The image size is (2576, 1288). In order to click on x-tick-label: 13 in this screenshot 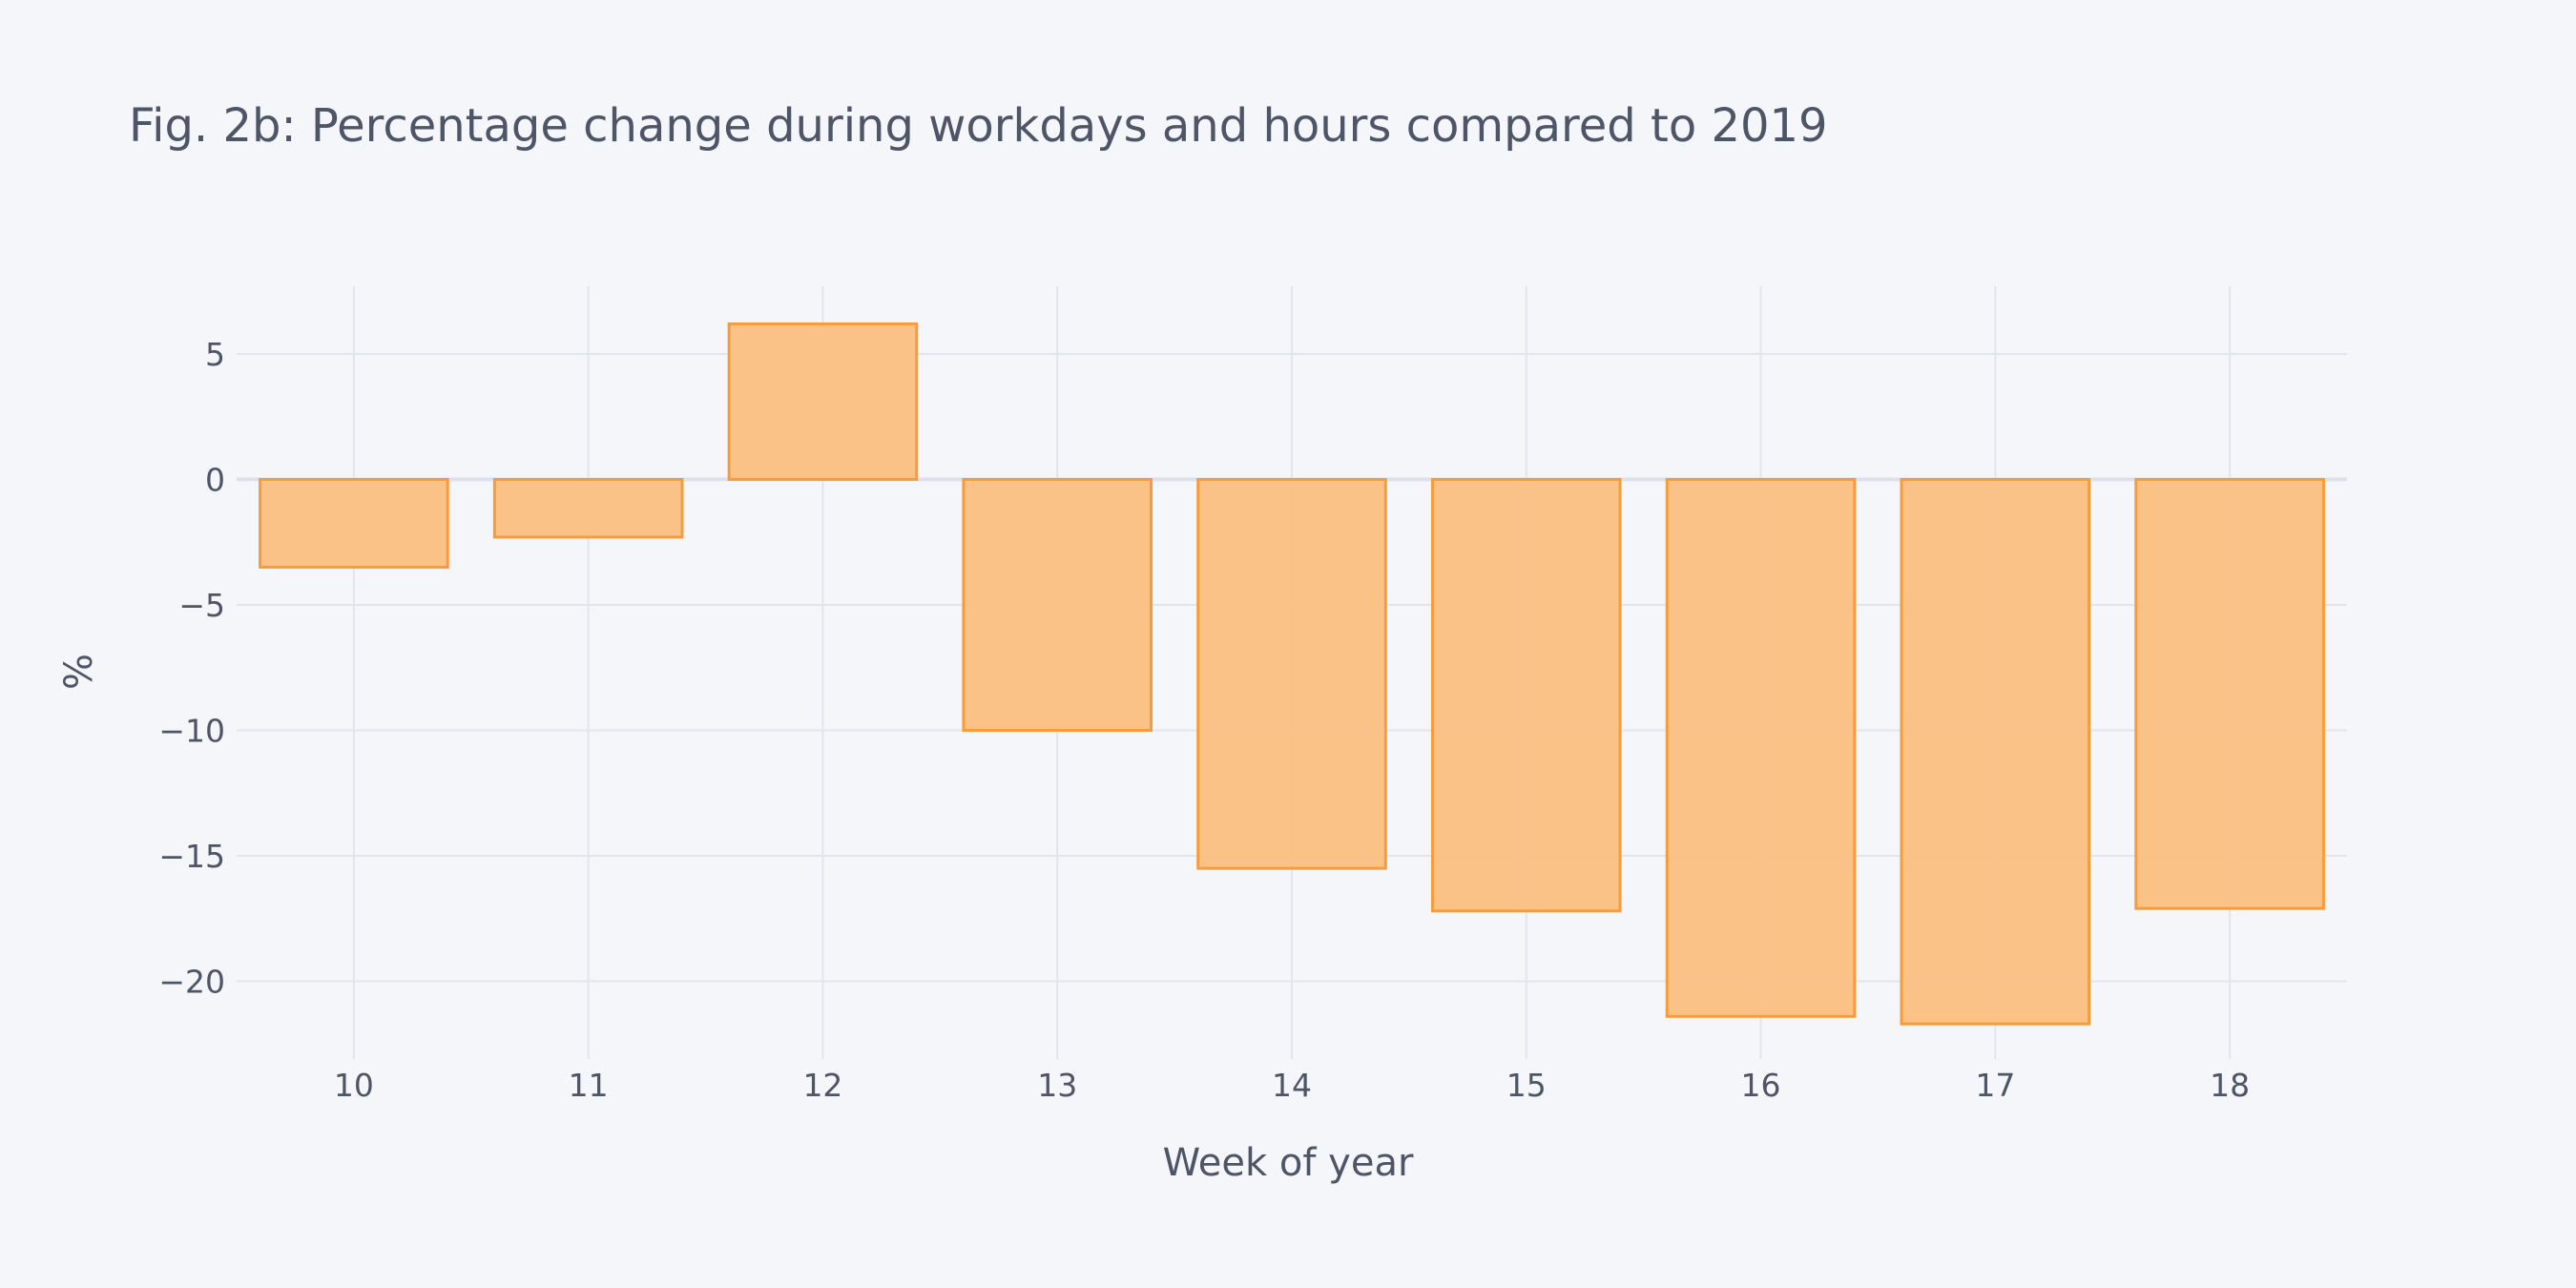, I will do `click(1057, 1085)`.